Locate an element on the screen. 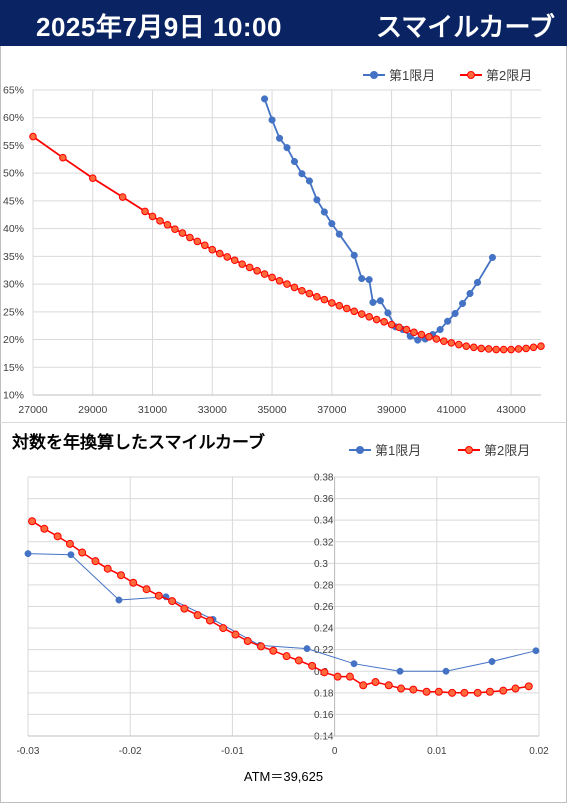 The height and width of the screenshot is (804, 567). x-tick-label: -0.01 is located at coordinates (232, 751).